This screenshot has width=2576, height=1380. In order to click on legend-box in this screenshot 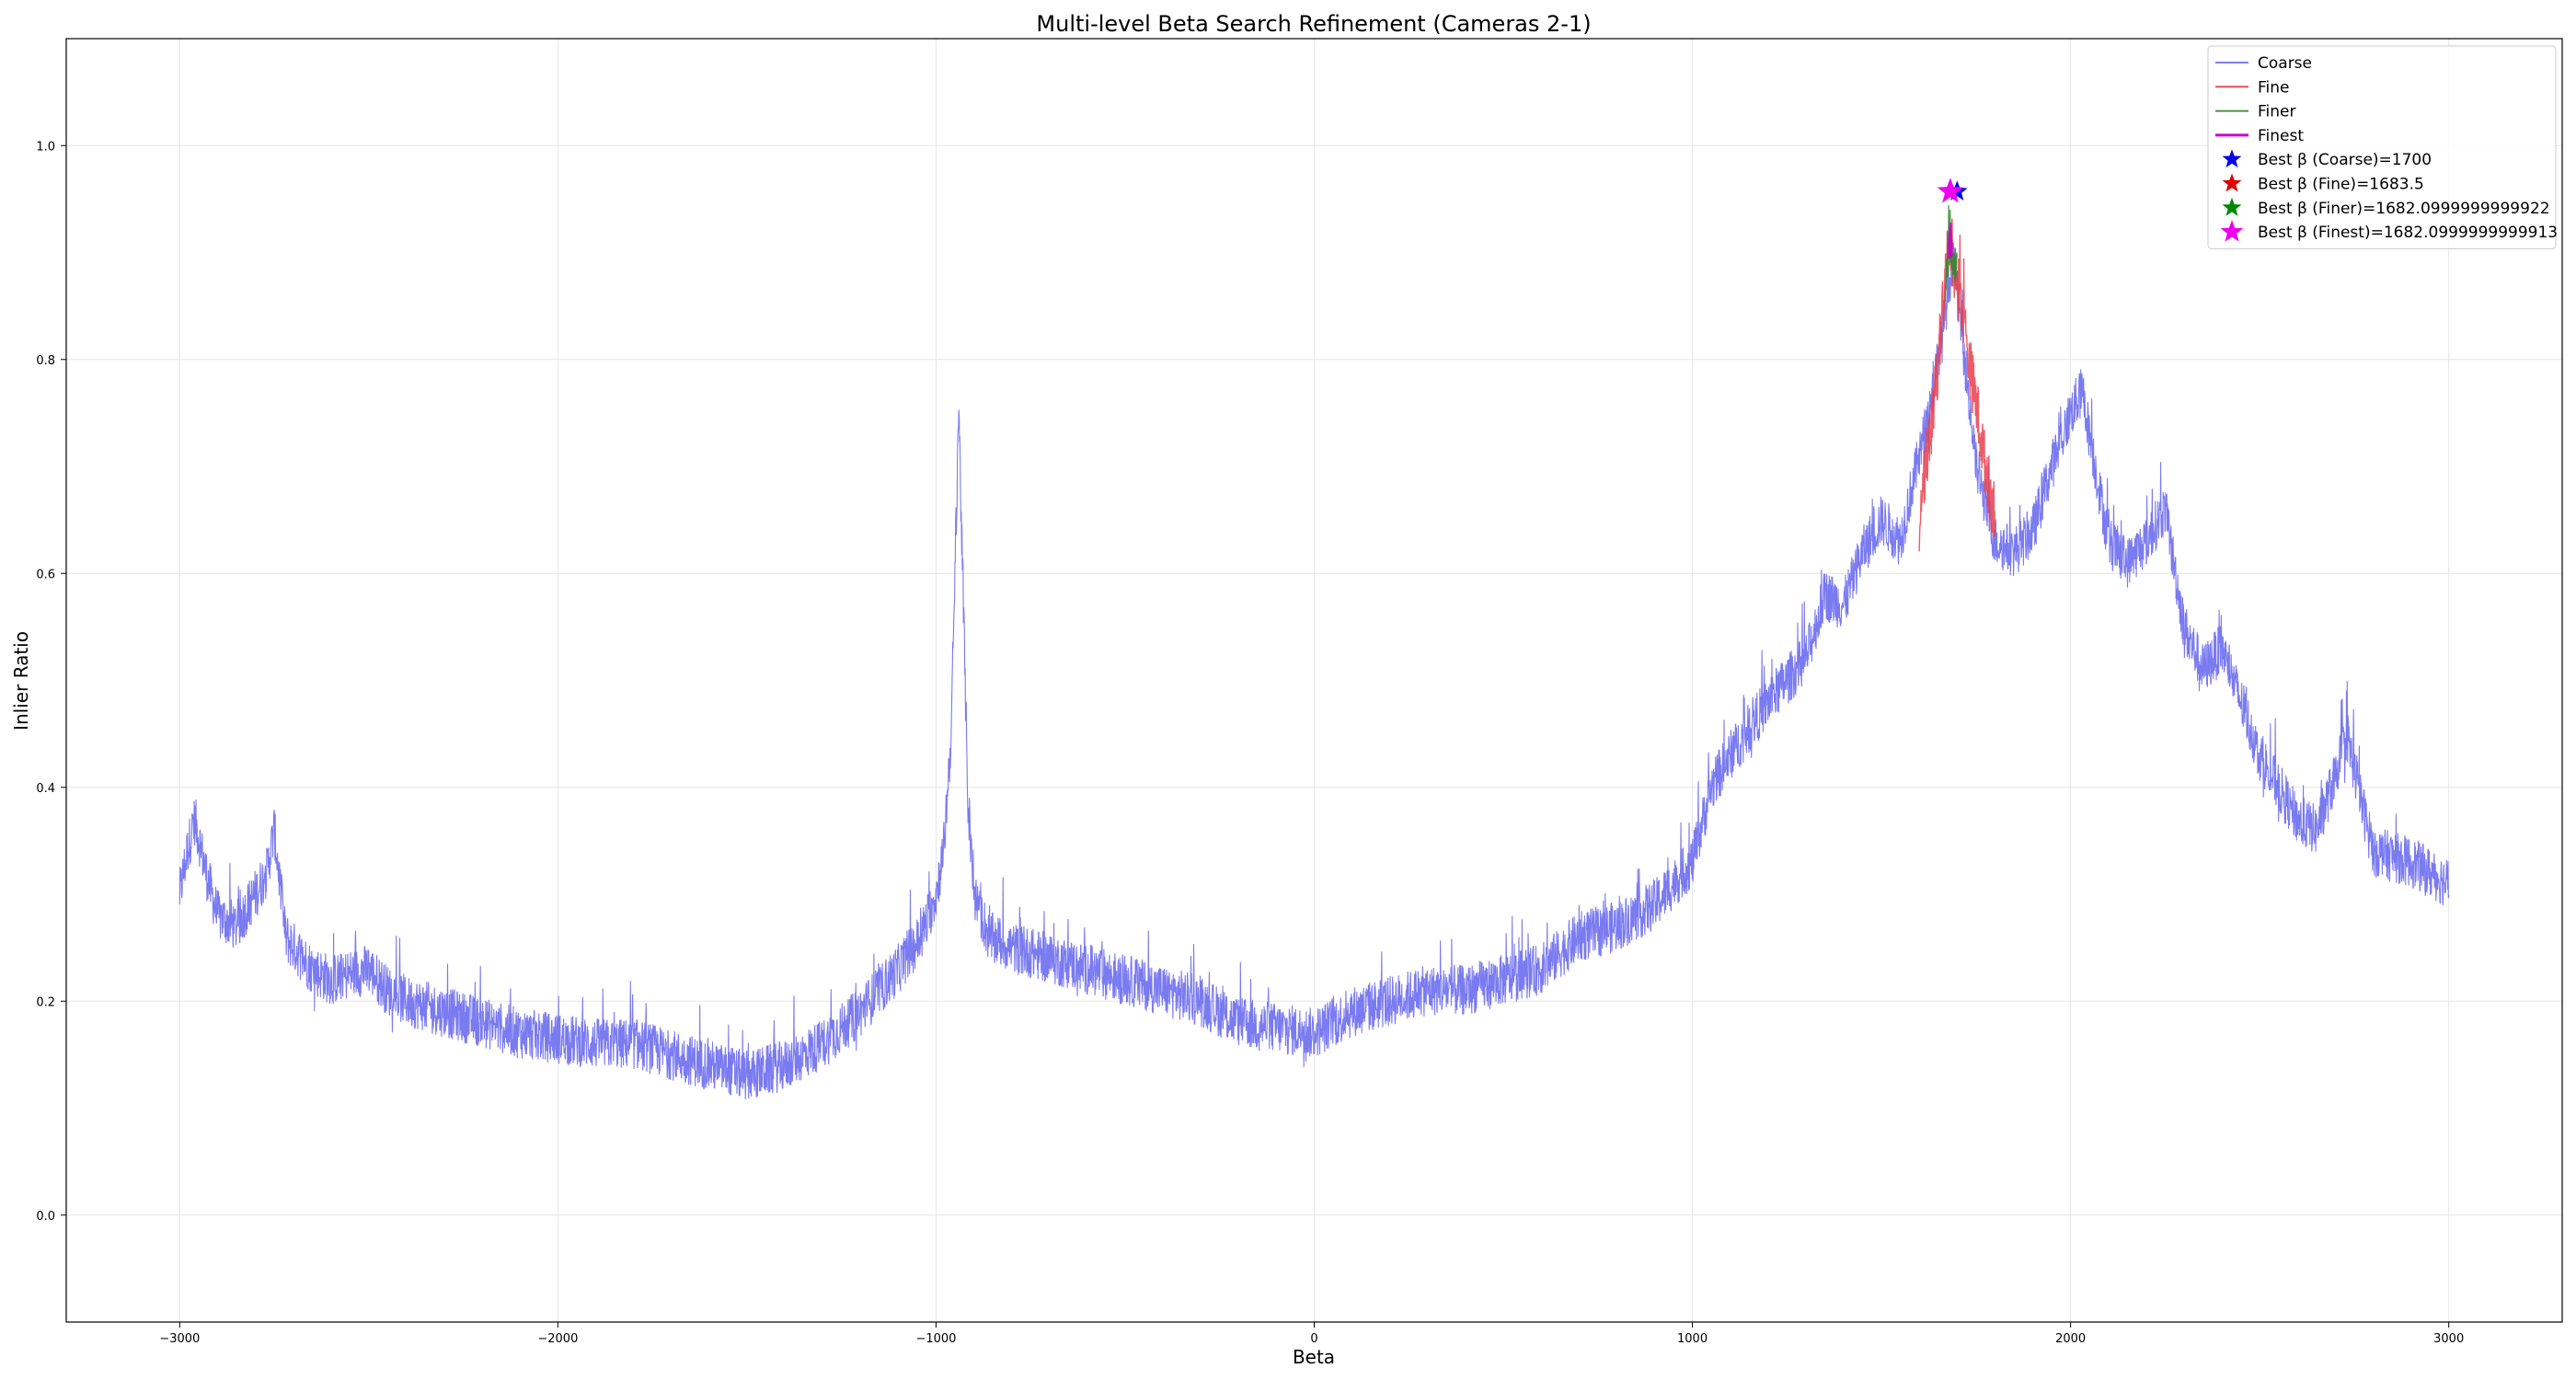, I will do `click(2382, 147)`.